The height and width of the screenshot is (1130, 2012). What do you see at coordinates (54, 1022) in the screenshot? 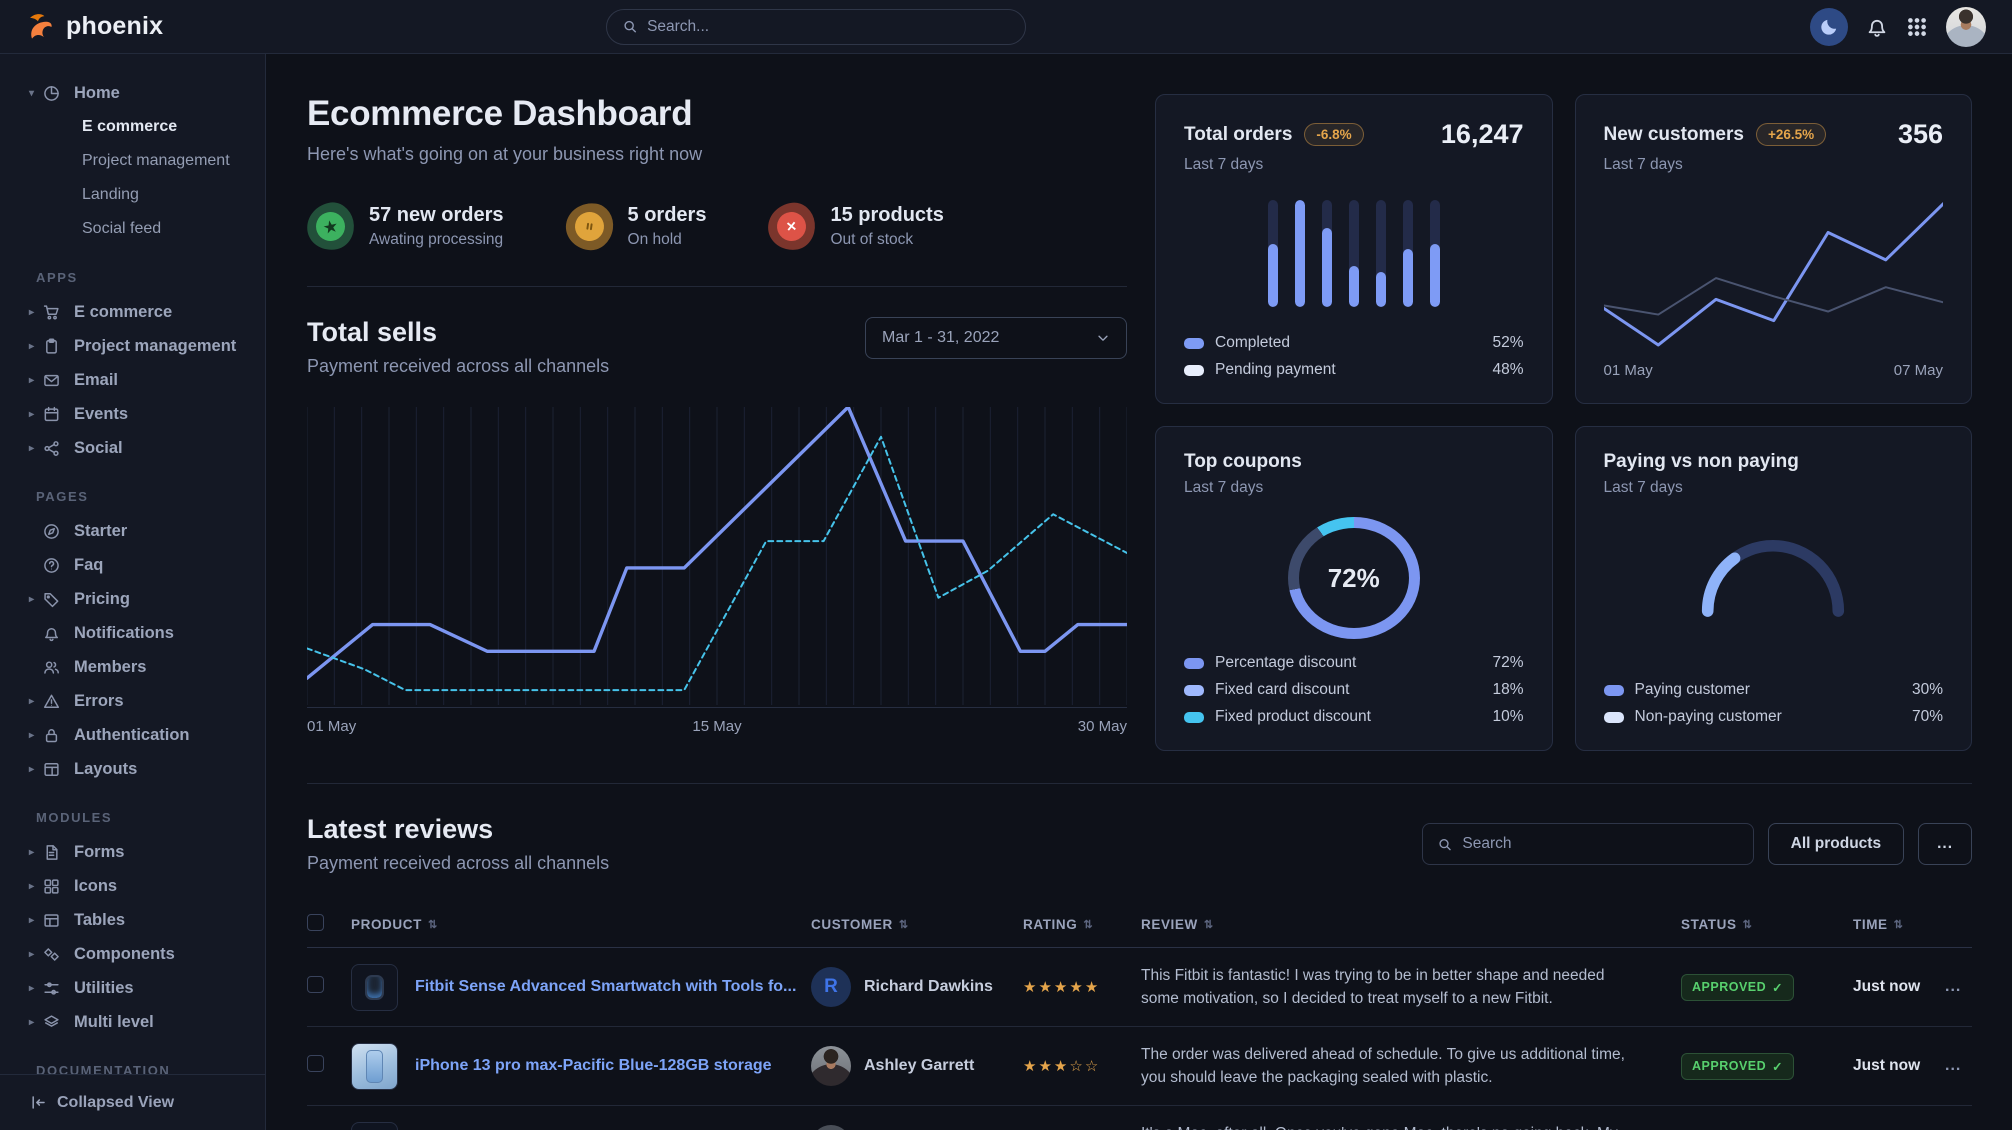
I see `layers-icon` at bounding box center [54, 1022].